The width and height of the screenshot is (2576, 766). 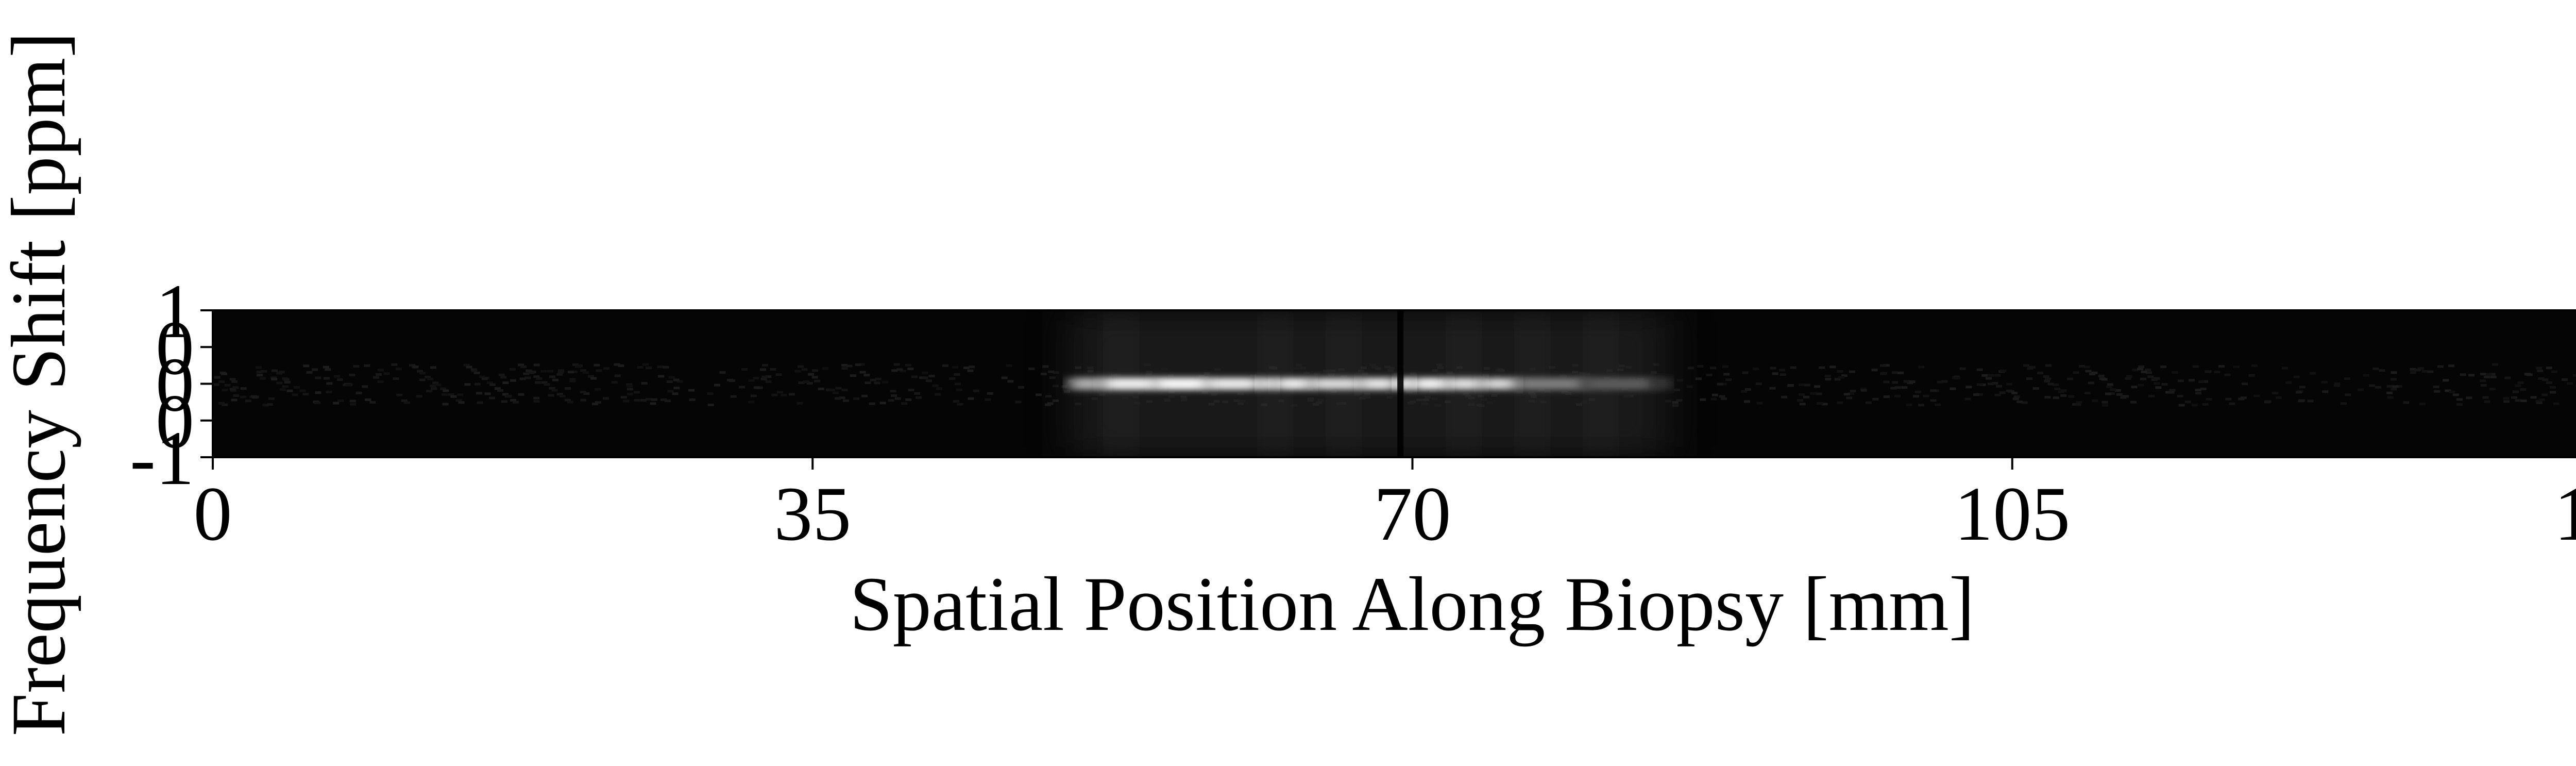 I want to click on x-tick-label: 140, so click(x=2565, y=514).